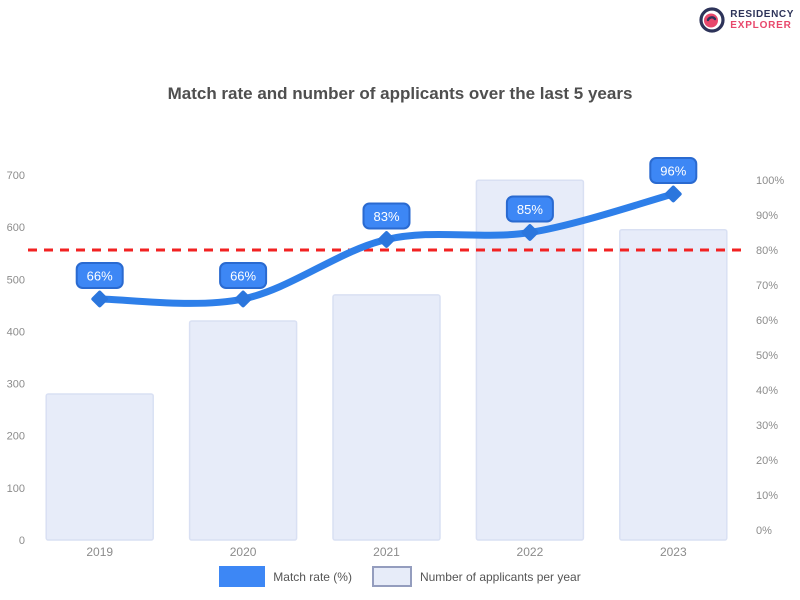  I want to click on right-axis-tick: 90%, so click(767, 216).